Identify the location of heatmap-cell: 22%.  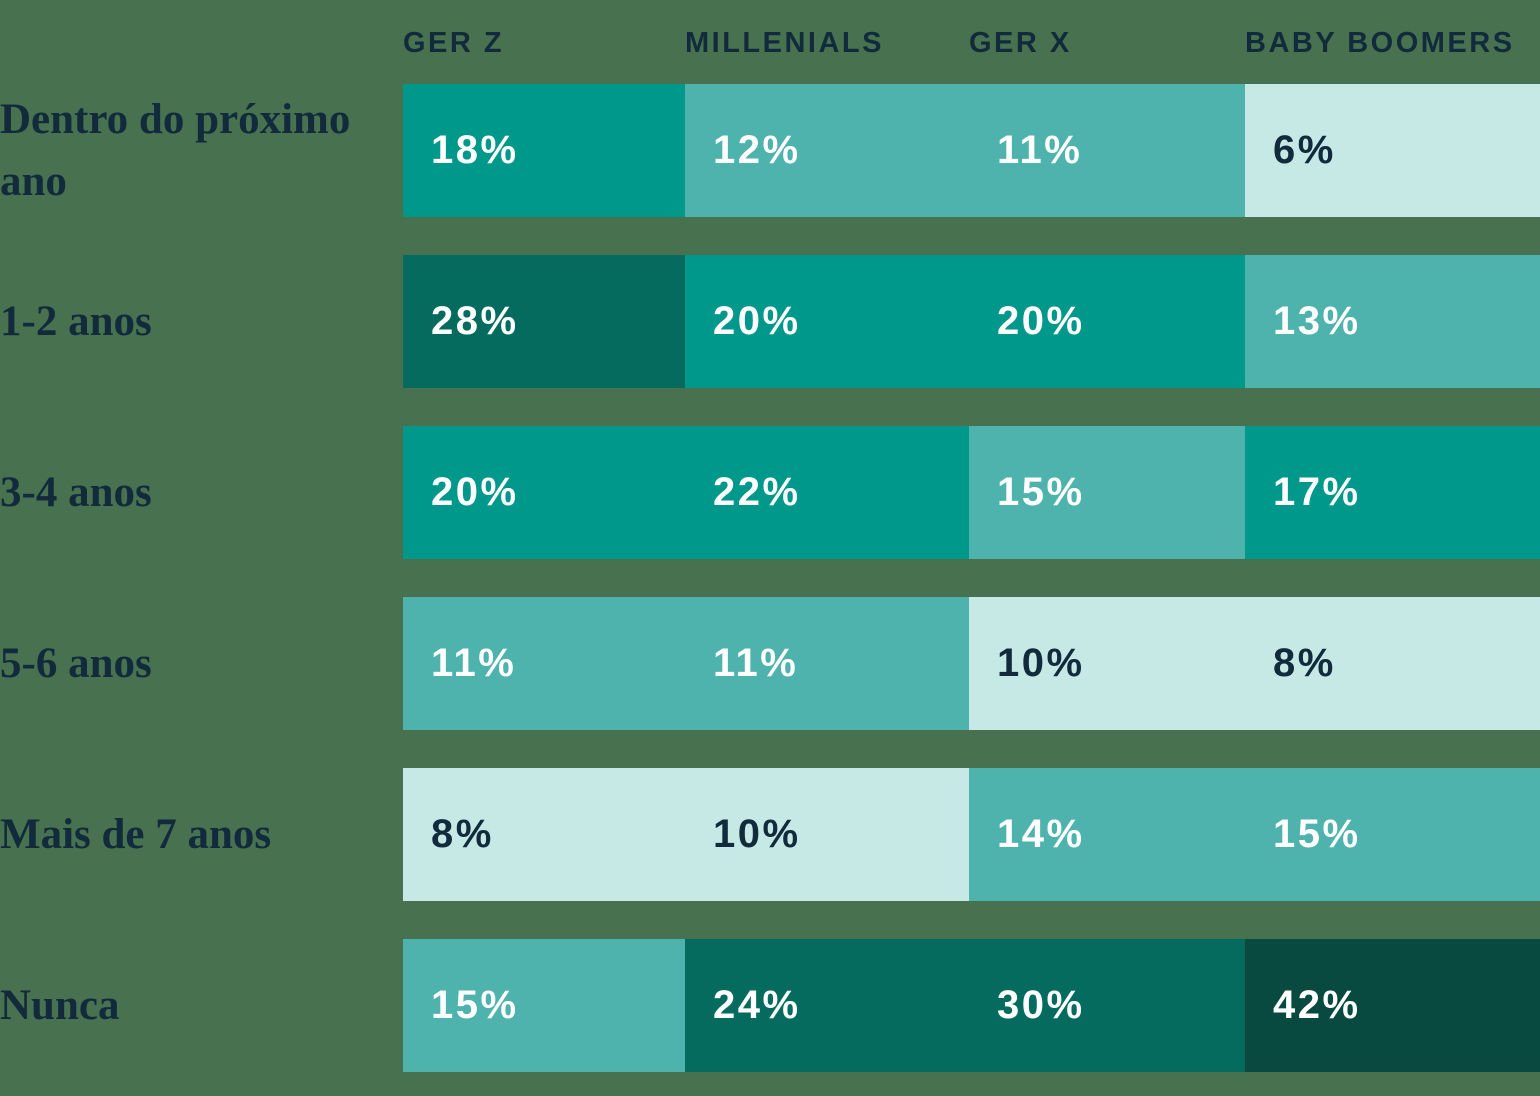
(827, 492).